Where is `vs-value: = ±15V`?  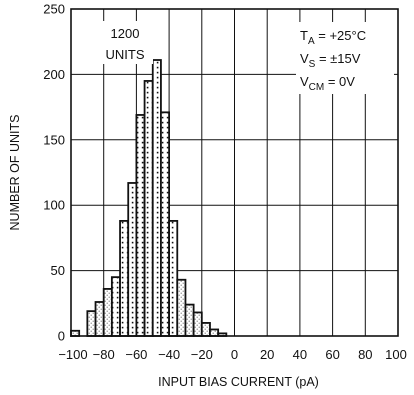 vs-value: = ±15V is located at coordinates (337, 58).